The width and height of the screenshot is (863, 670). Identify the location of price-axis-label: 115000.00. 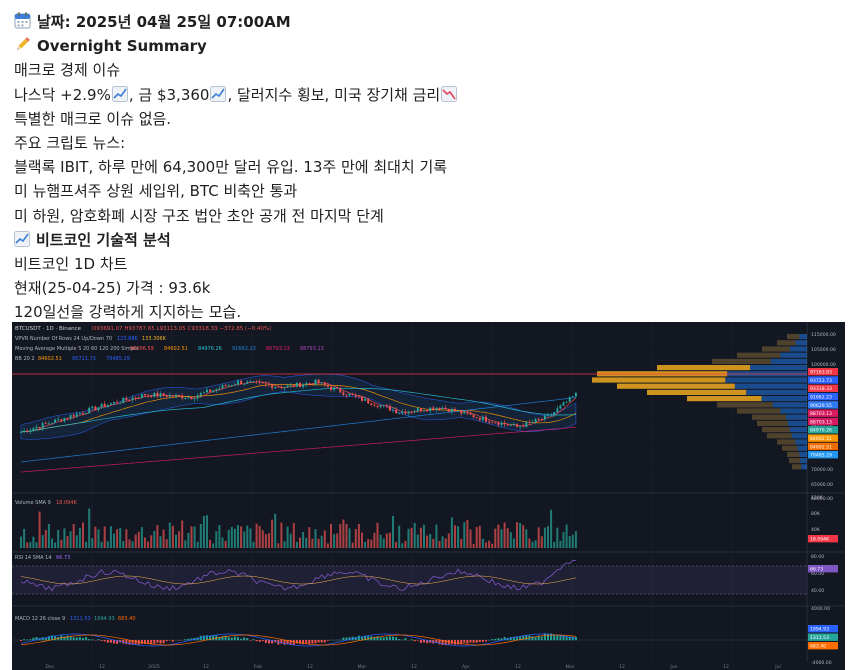
(823, 335).